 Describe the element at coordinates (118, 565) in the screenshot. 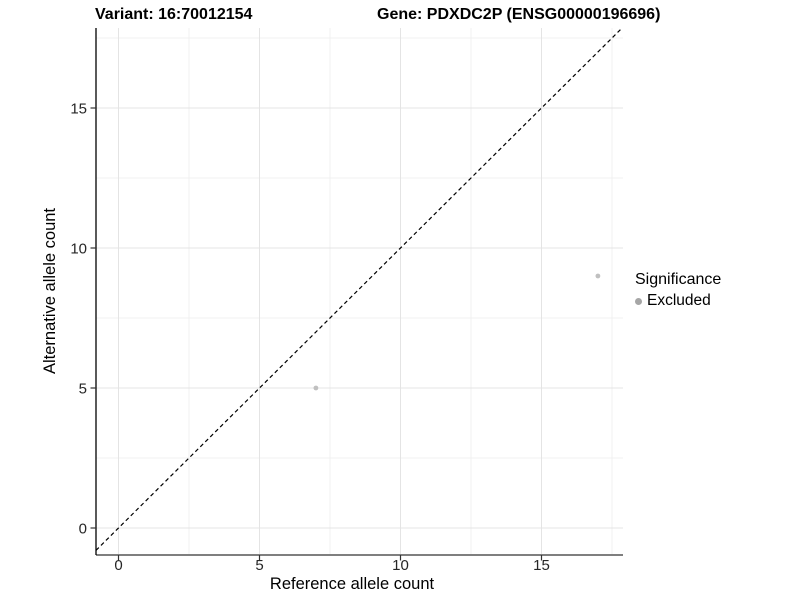

I see `x-tick-label: 0` at that location.